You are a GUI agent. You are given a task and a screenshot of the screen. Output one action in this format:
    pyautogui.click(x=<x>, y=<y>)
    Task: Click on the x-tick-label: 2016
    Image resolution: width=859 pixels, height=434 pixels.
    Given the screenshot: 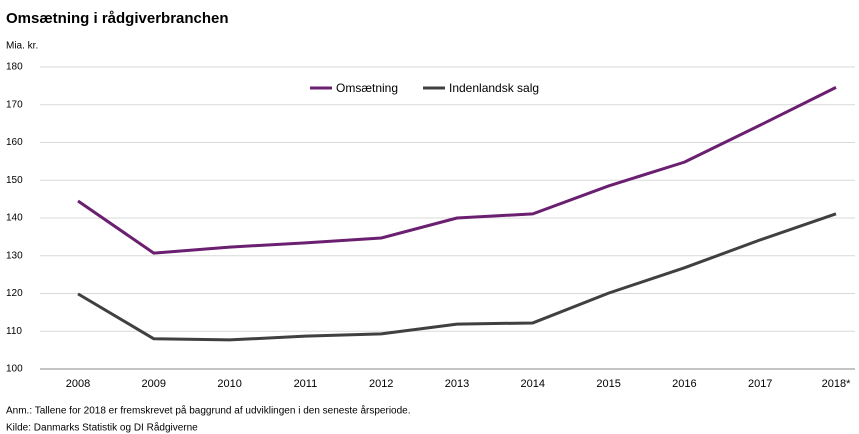 What is the action you would take?
    pyautogui.click(x=684, y=384)
    